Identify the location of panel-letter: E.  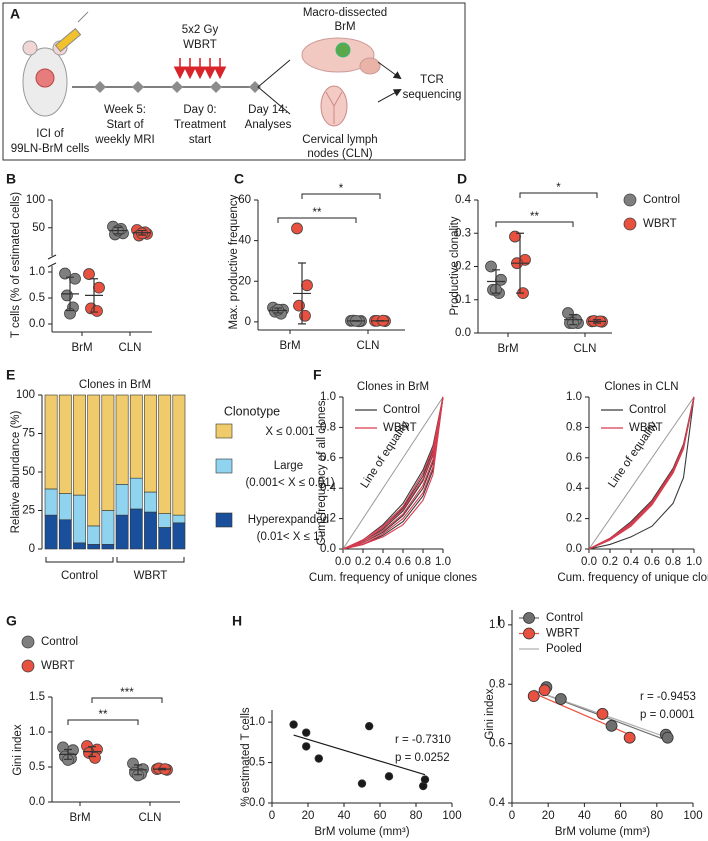
(10, 375).